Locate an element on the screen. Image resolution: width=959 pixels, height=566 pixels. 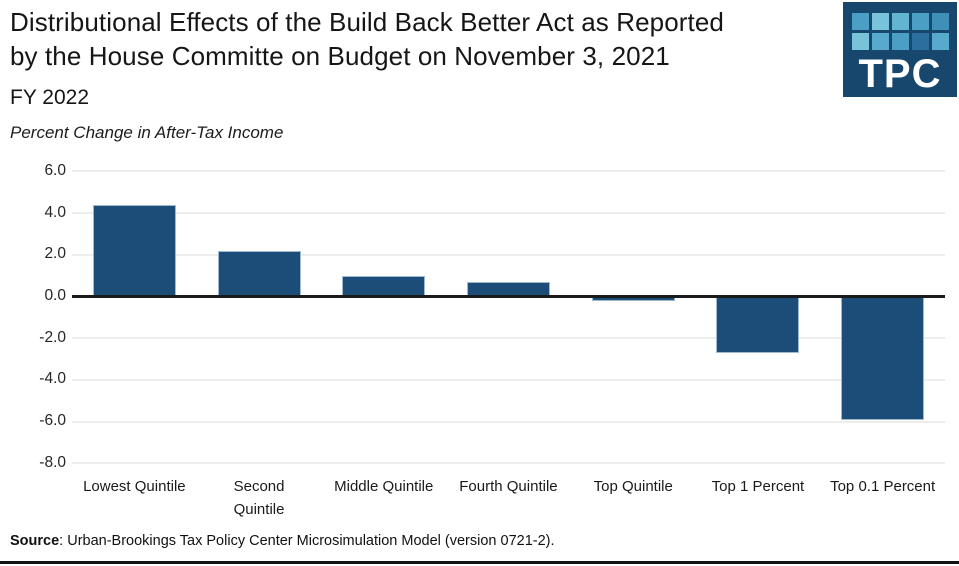
source-label: Source is located at coordinates (35, 541).